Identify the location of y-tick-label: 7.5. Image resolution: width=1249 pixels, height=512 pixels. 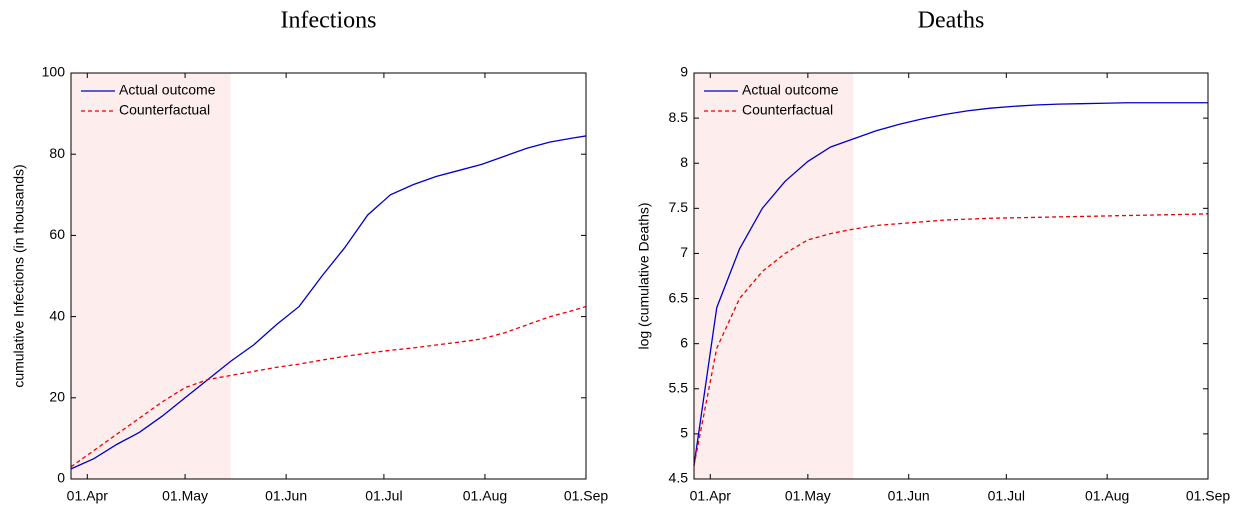
(679, 207).